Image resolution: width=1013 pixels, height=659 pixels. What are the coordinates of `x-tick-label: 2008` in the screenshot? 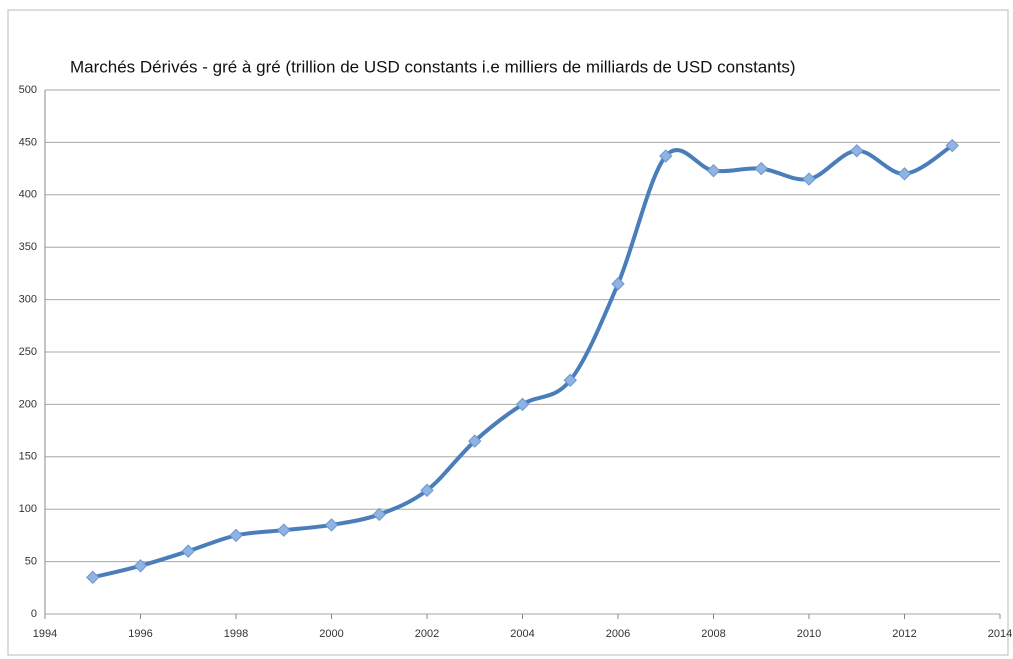 It's located at (713, 634).